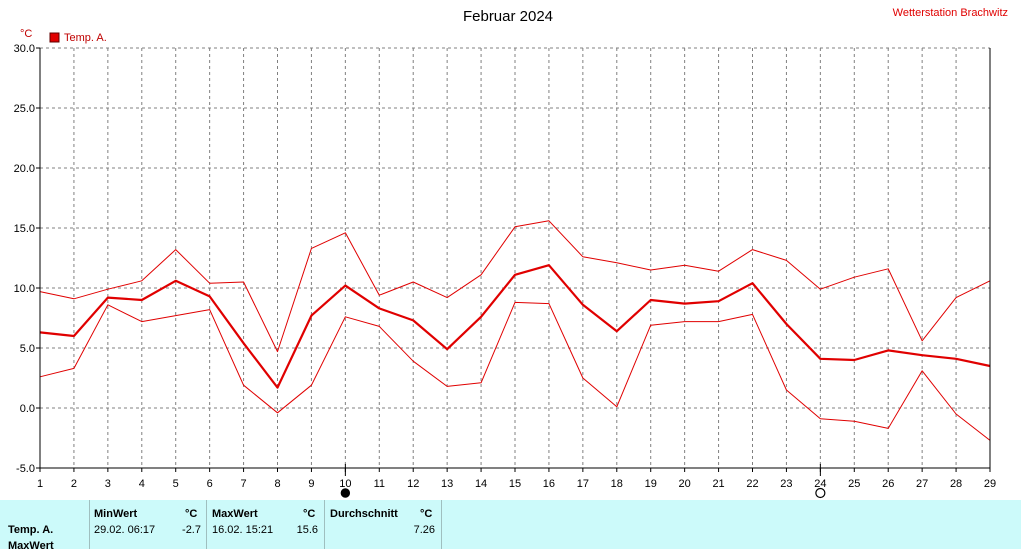  Describe the element at coordinates (40, 484) in the screenshot. I see `x-tick-label: 1` at that location.